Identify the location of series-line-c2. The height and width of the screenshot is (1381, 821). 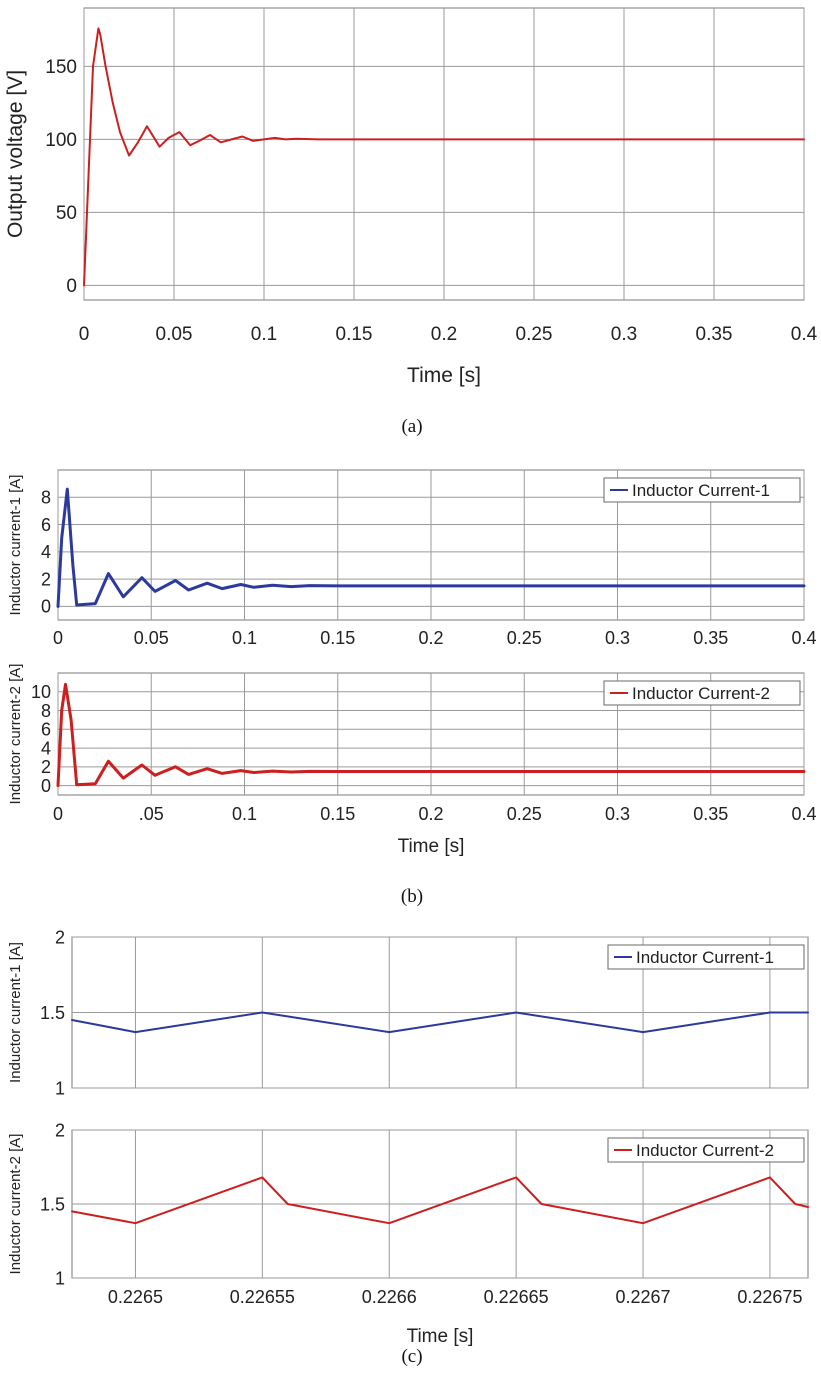
(440, 1200).